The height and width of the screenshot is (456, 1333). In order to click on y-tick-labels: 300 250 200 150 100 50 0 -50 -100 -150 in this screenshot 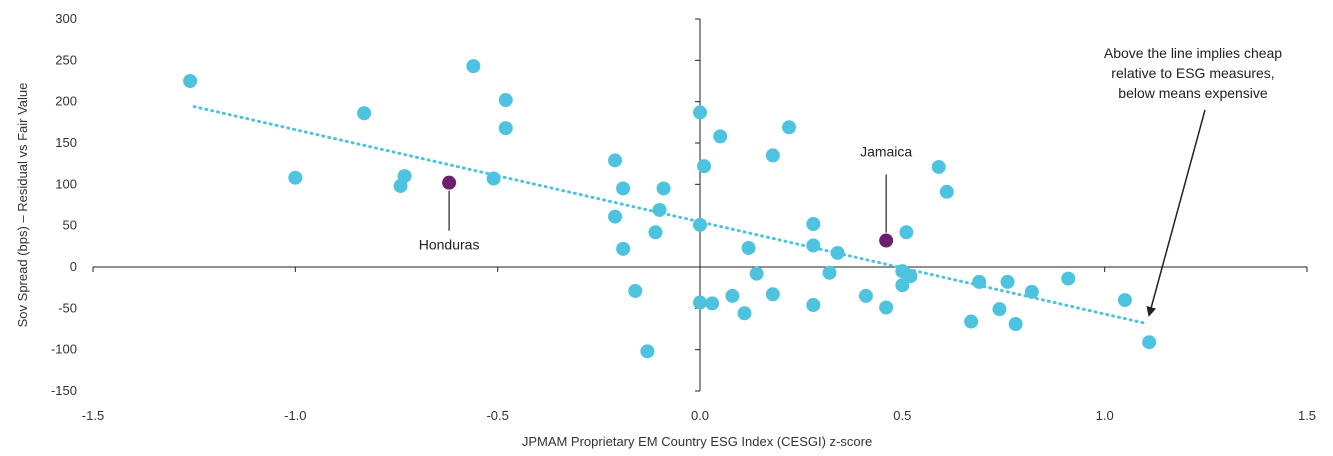, I will do `click(64, 204)`.